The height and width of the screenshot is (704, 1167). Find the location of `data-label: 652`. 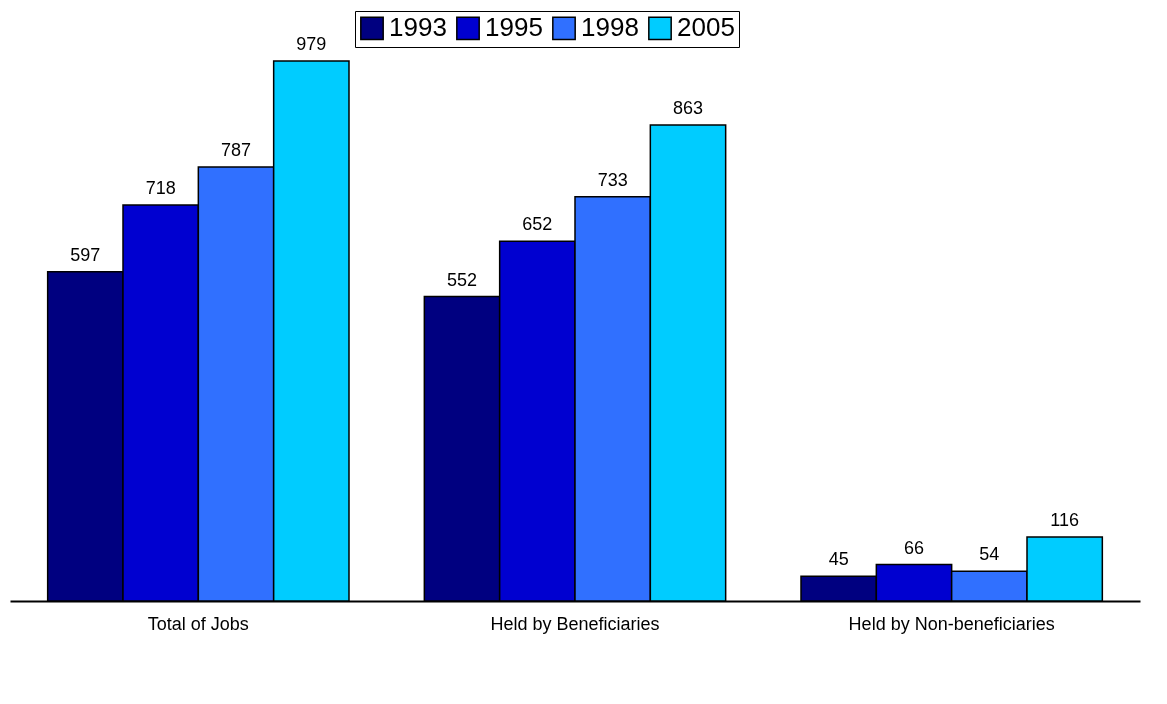

data-label: 652 is located at coordinates (537, 224).